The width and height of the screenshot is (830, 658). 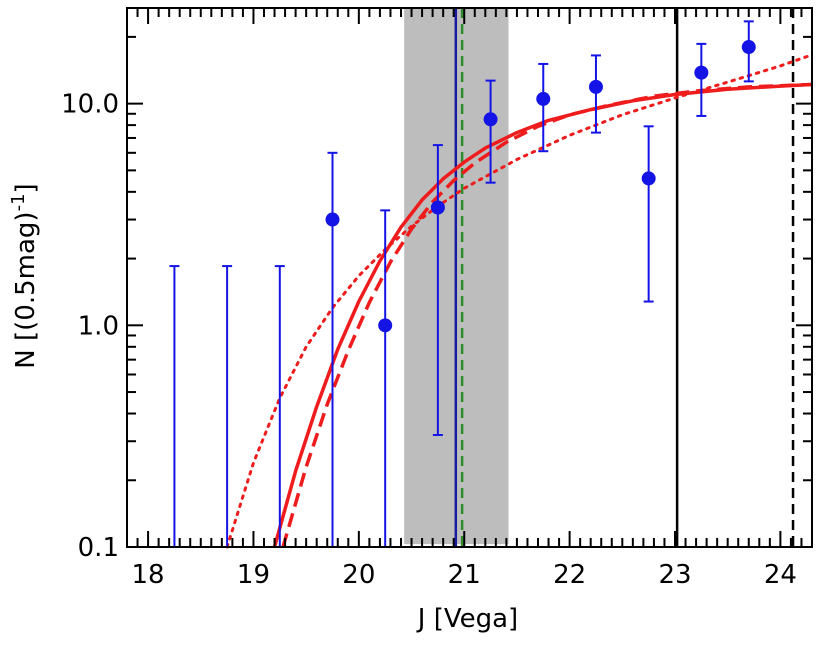 What do you see at coordinates (148, 575) in the screenshot?
I see `x-tick-label: 18` at bounding box center [148, 575].